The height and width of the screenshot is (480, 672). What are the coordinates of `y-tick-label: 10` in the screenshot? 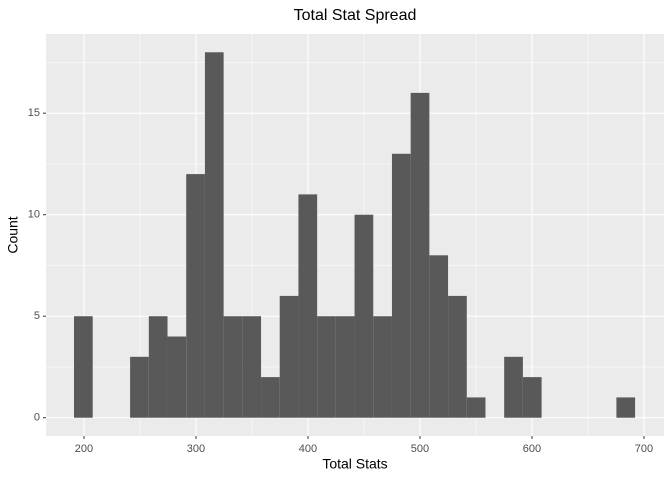 It's located at (34, 215).